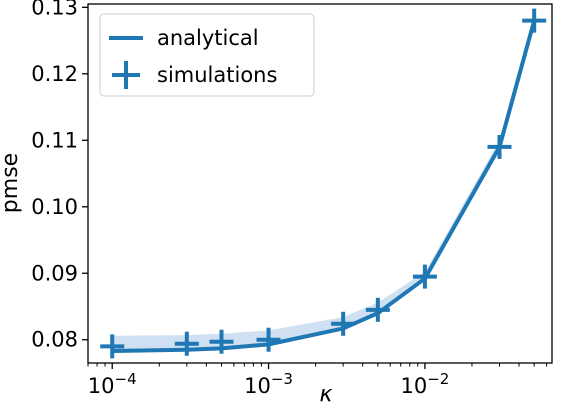  Describe the element at coordinates (424, 384) in the screenshot. I see `x-tick-label: 10⁻²` at that location.